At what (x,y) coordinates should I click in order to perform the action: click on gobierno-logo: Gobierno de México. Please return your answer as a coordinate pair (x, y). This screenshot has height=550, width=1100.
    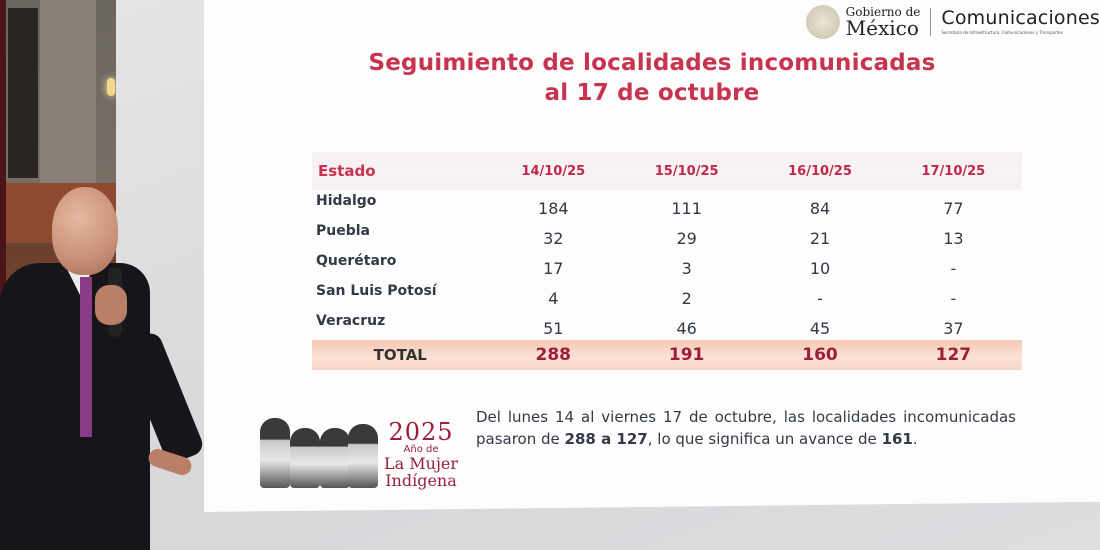
    Looking at the image, I should click on (883, 22).